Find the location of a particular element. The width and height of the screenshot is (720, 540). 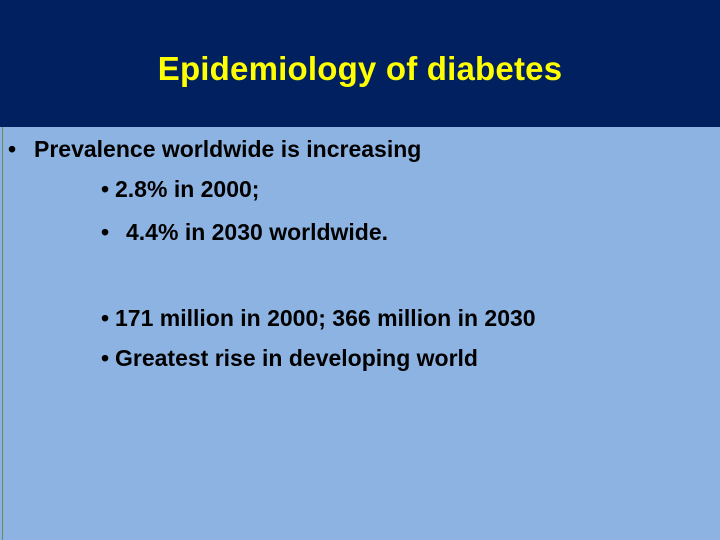

bullet-text: 2.8% in 2000; is located at coordinates (187, 189).